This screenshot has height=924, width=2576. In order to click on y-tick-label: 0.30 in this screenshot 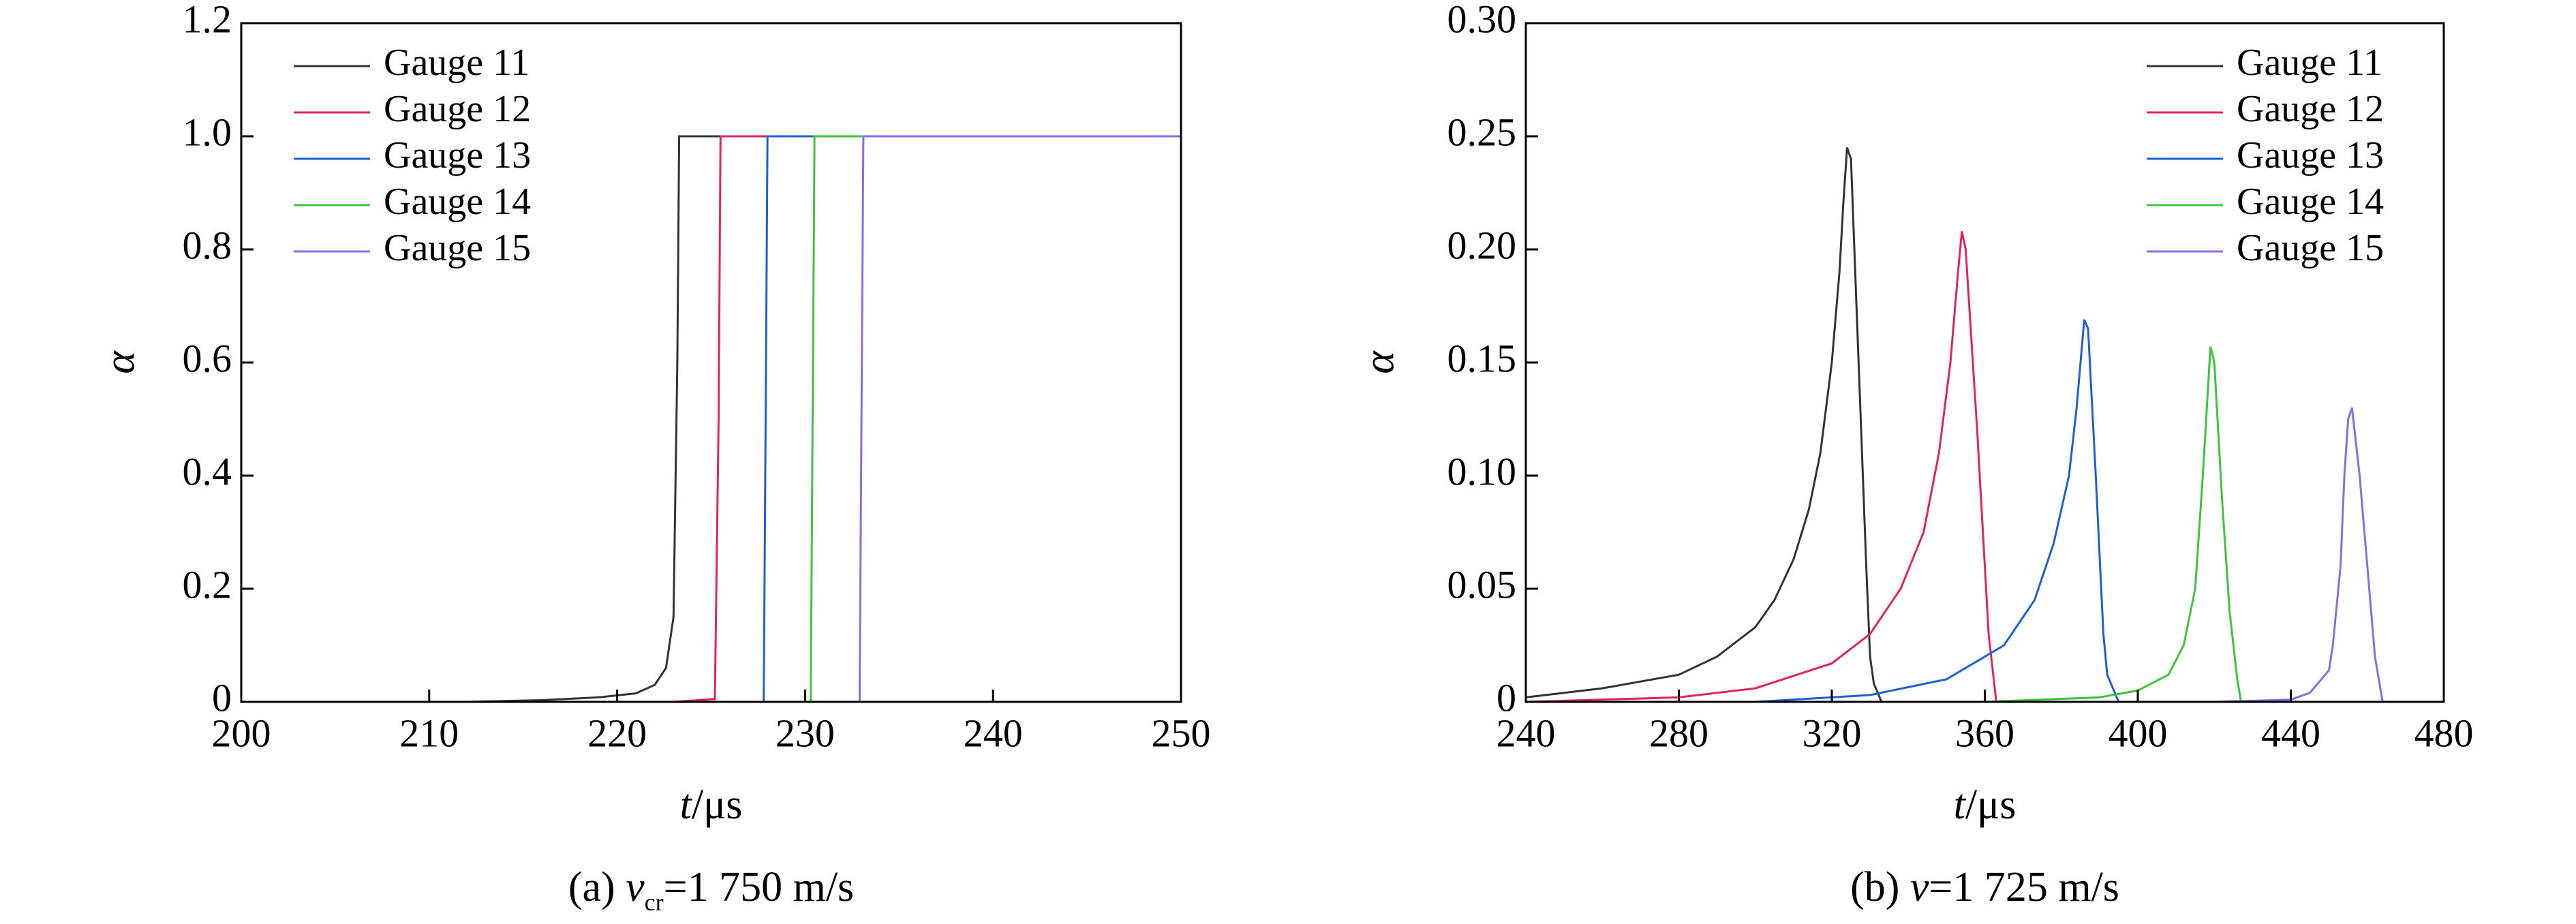, I will do `click(1482, 20)`.